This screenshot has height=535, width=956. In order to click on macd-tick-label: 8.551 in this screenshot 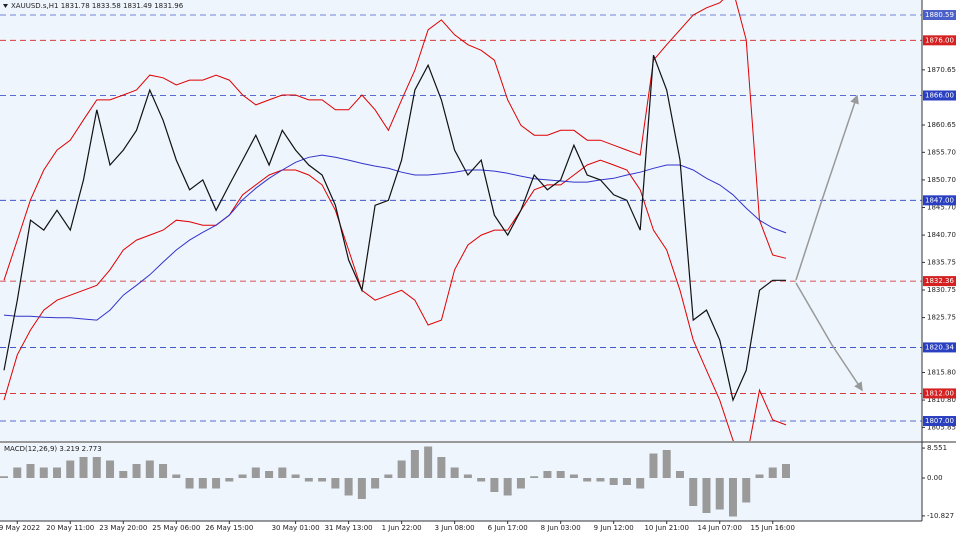, I will do `click(937, 448)`.